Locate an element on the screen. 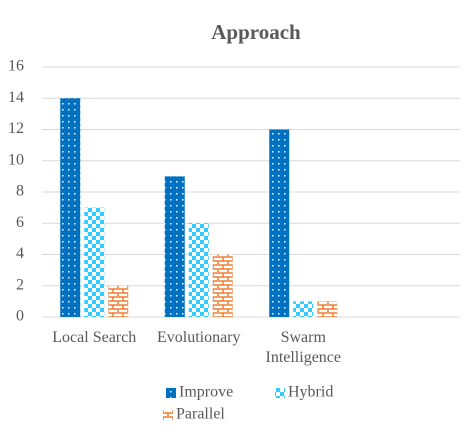 This screenshot has width=474, height=445. y-tick-label: 2 is located at coordinates (20, 284).